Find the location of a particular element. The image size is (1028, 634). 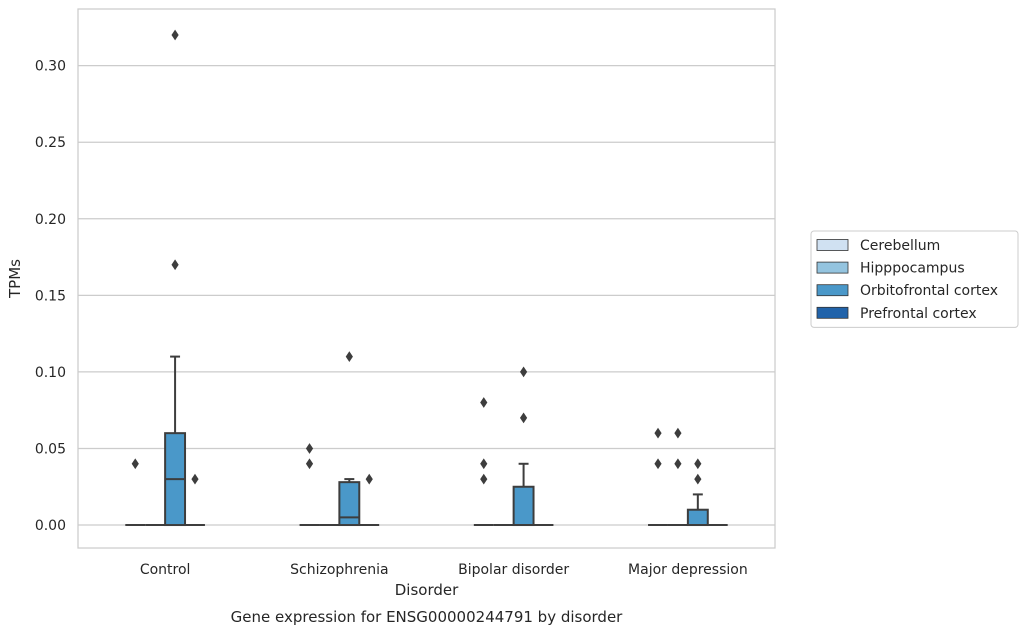

x-tick-label: Bipolar disorder is located at coordinates (513, 570).